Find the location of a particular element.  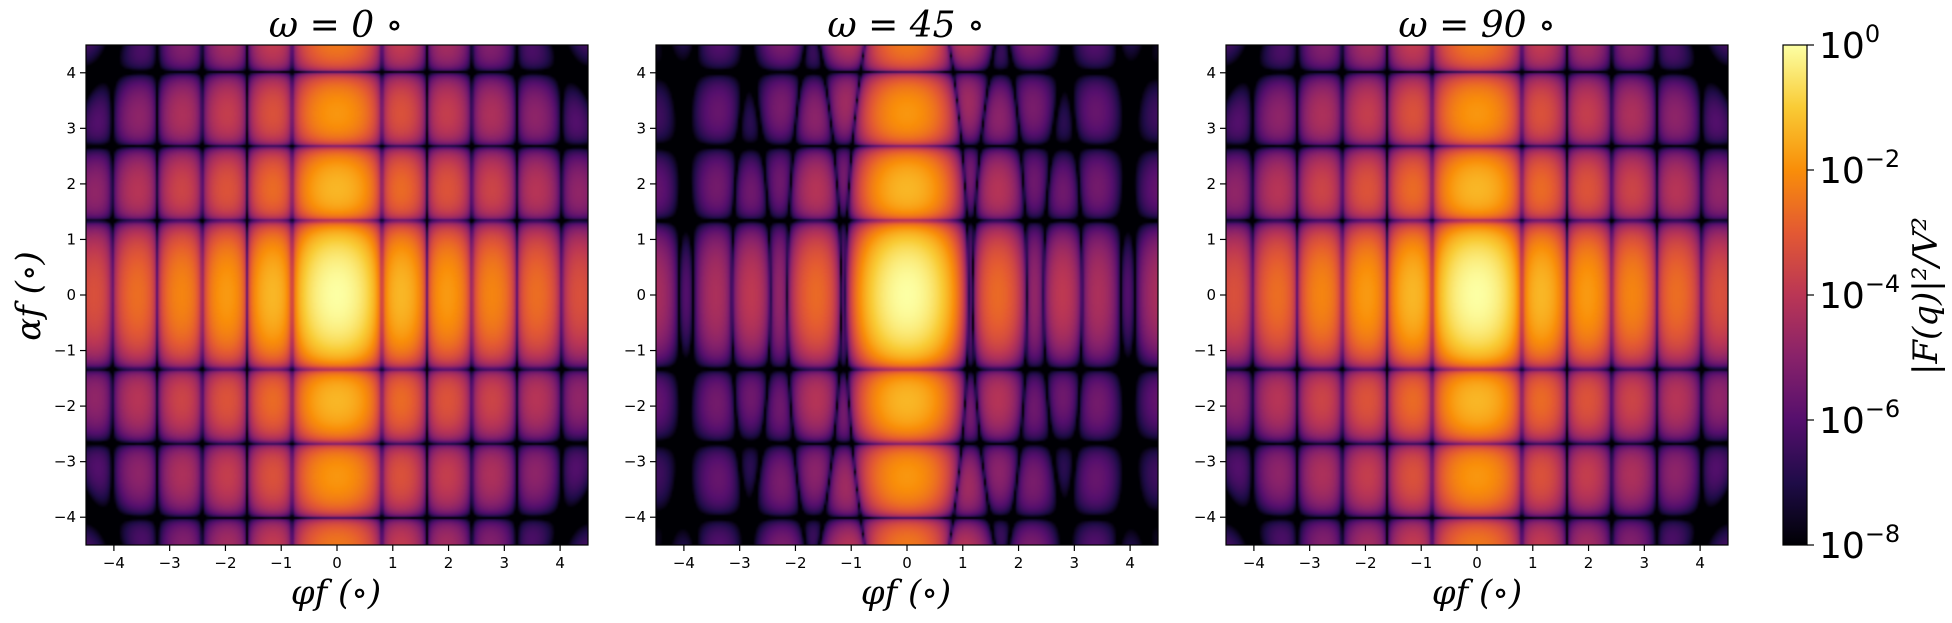

colorbar-label: |F(q)|²/V² is located at coordinates (1926, 296).